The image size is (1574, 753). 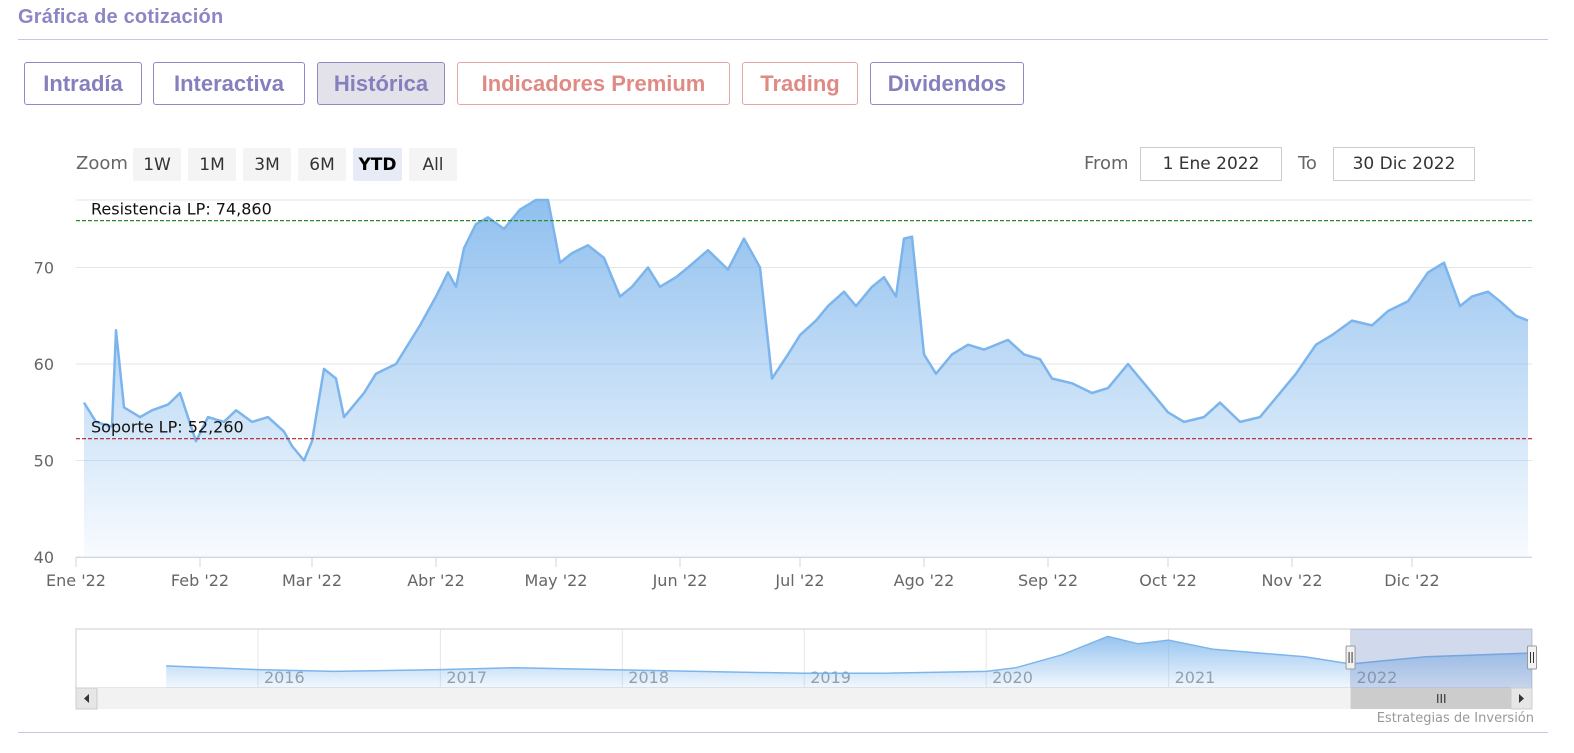 What do you see at coordinates (44, 268) in the screenshot?
I see `y-tick-label: 70` at bounding box center [44, 268].